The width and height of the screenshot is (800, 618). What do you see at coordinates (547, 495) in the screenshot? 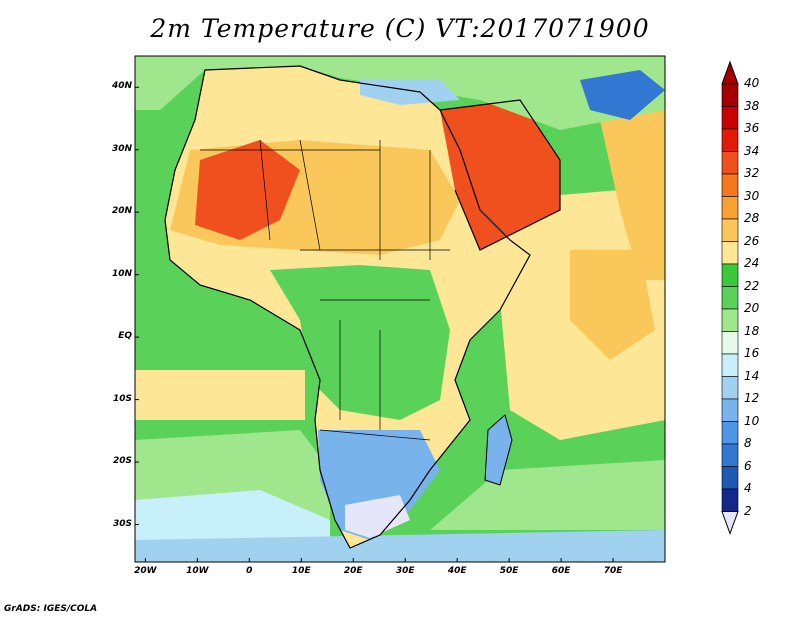
I see `ocean-indian-south` at bounding box center [547, 495].